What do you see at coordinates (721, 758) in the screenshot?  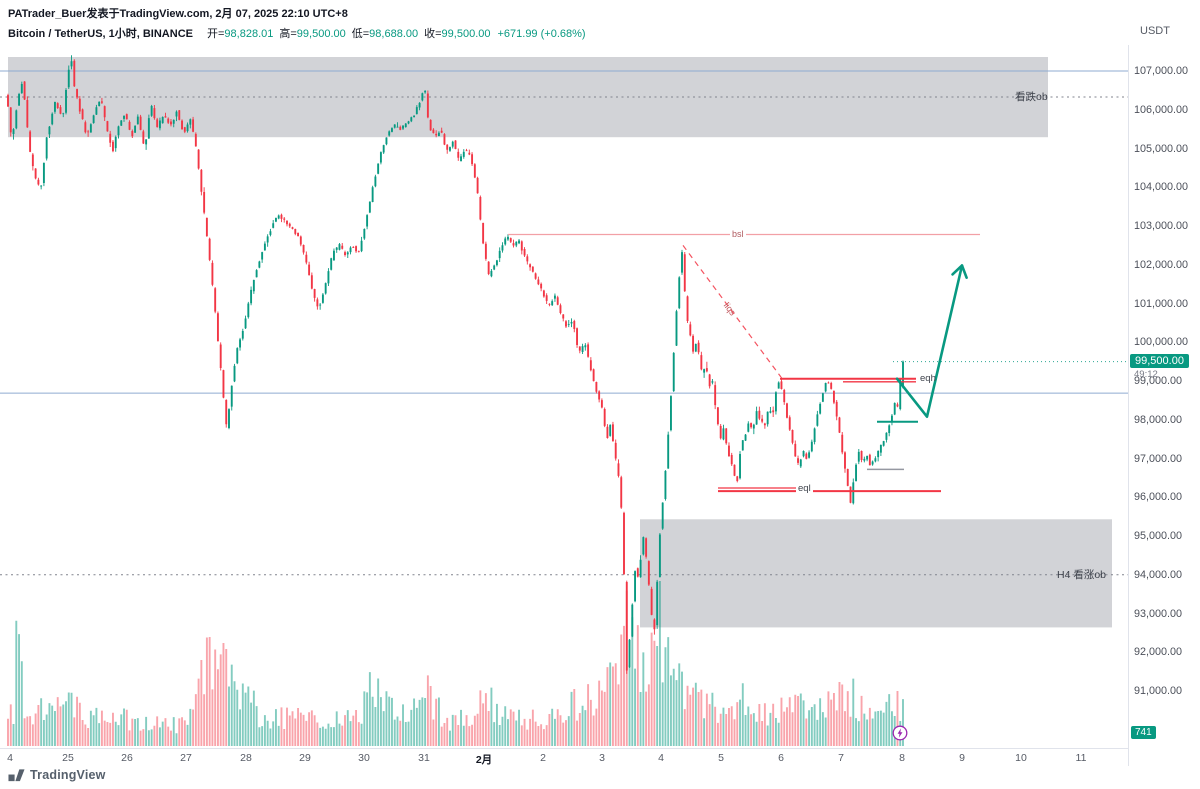 I see `time-axis-label: 5` at bounding box center [721, 758].